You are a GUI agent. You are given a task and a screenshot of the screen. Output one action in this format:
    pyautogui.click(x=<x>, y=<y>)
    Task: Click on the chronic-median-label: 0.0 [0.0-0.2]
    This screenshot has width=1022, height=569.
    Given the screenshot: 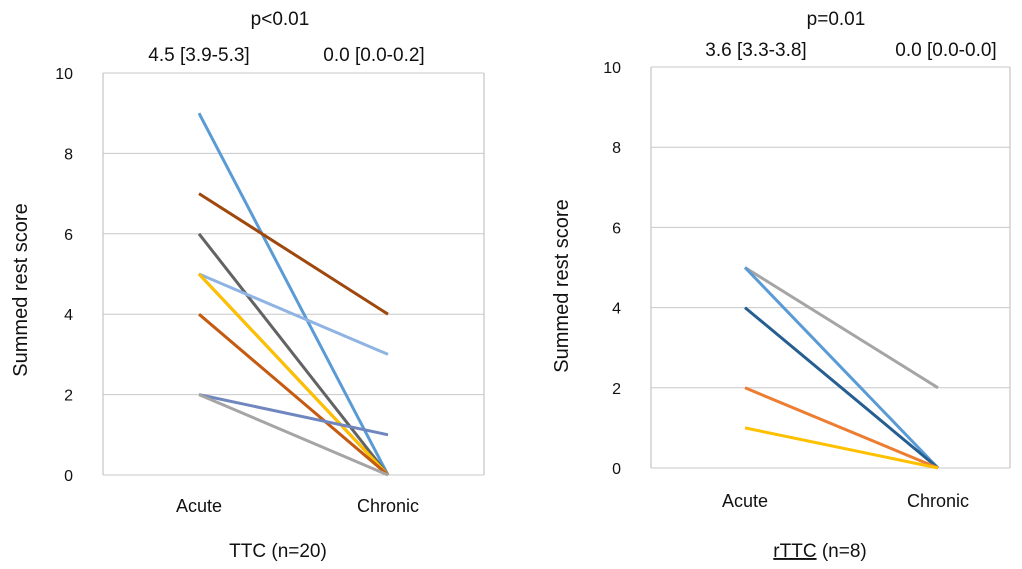 What is the action you would take?
    pyautogui.click(x=373, y=55)
    